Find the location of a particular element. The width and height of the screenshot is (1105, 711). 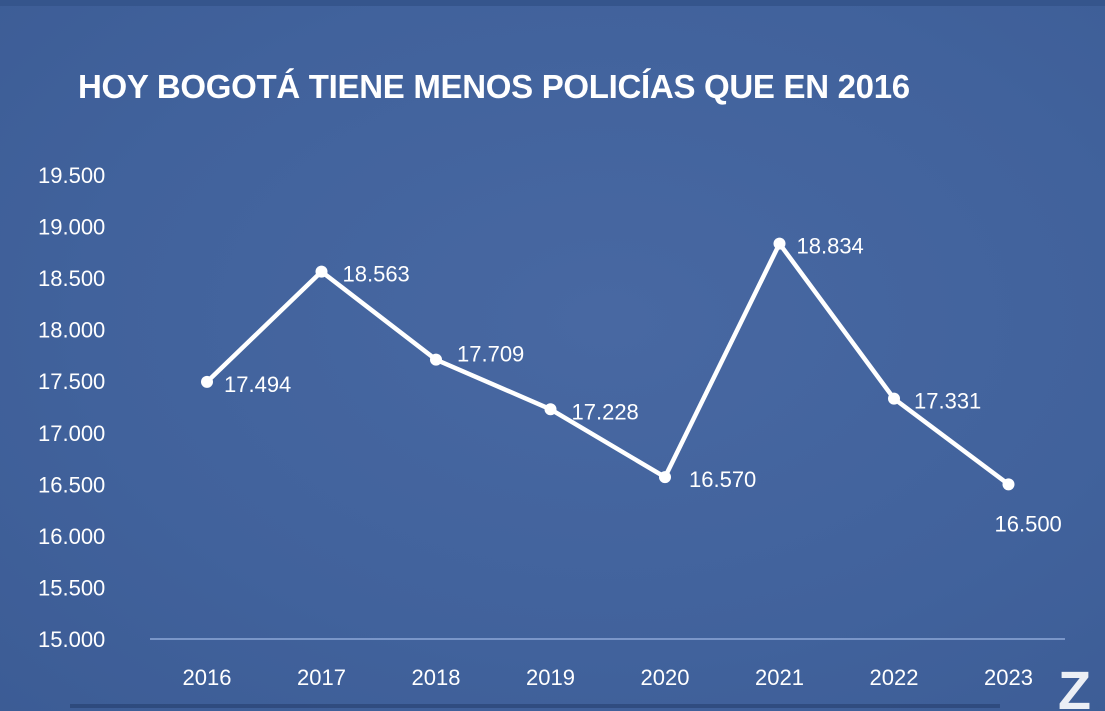

data-label: 17.331 is located at coordinates (947, 401).